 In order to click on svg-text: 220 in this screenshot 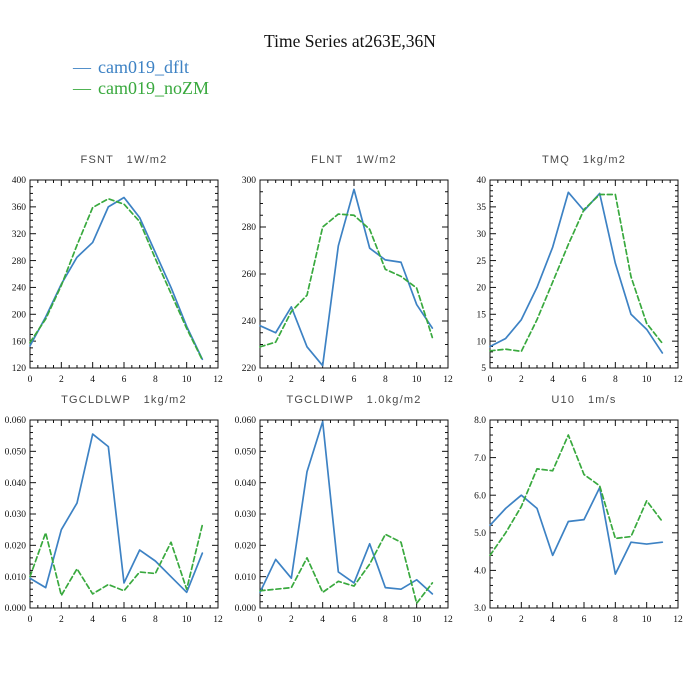, I will do `click(249, 369)`.